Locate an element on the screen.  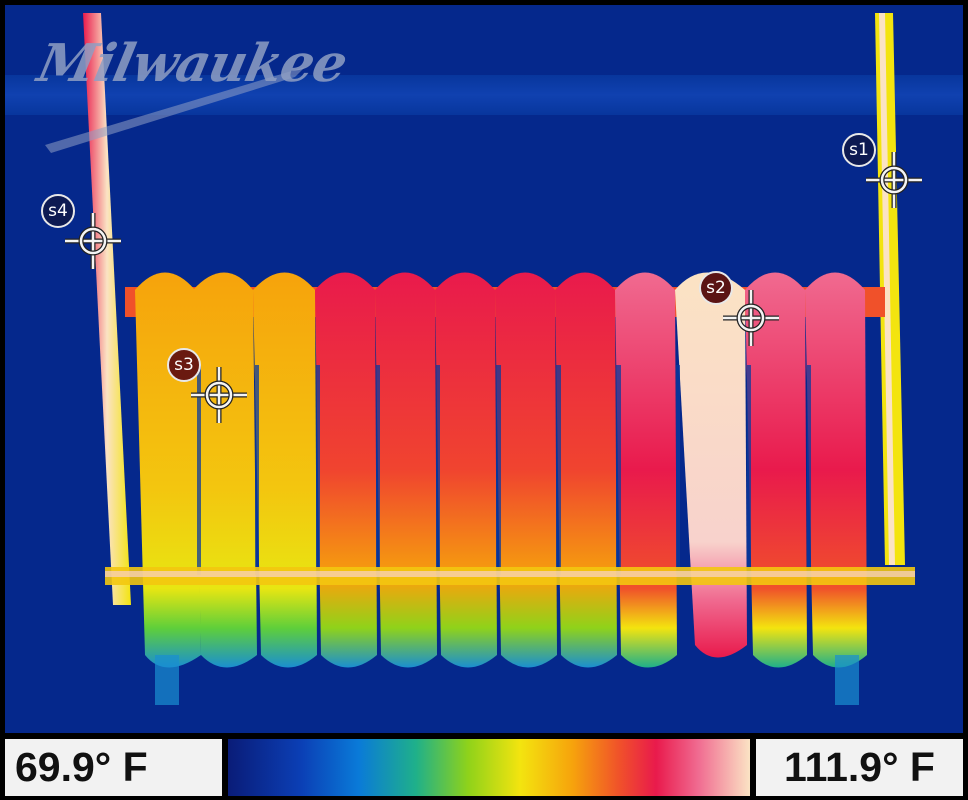
spot-badge-s3: s3 is located at coordinates (184, 365).